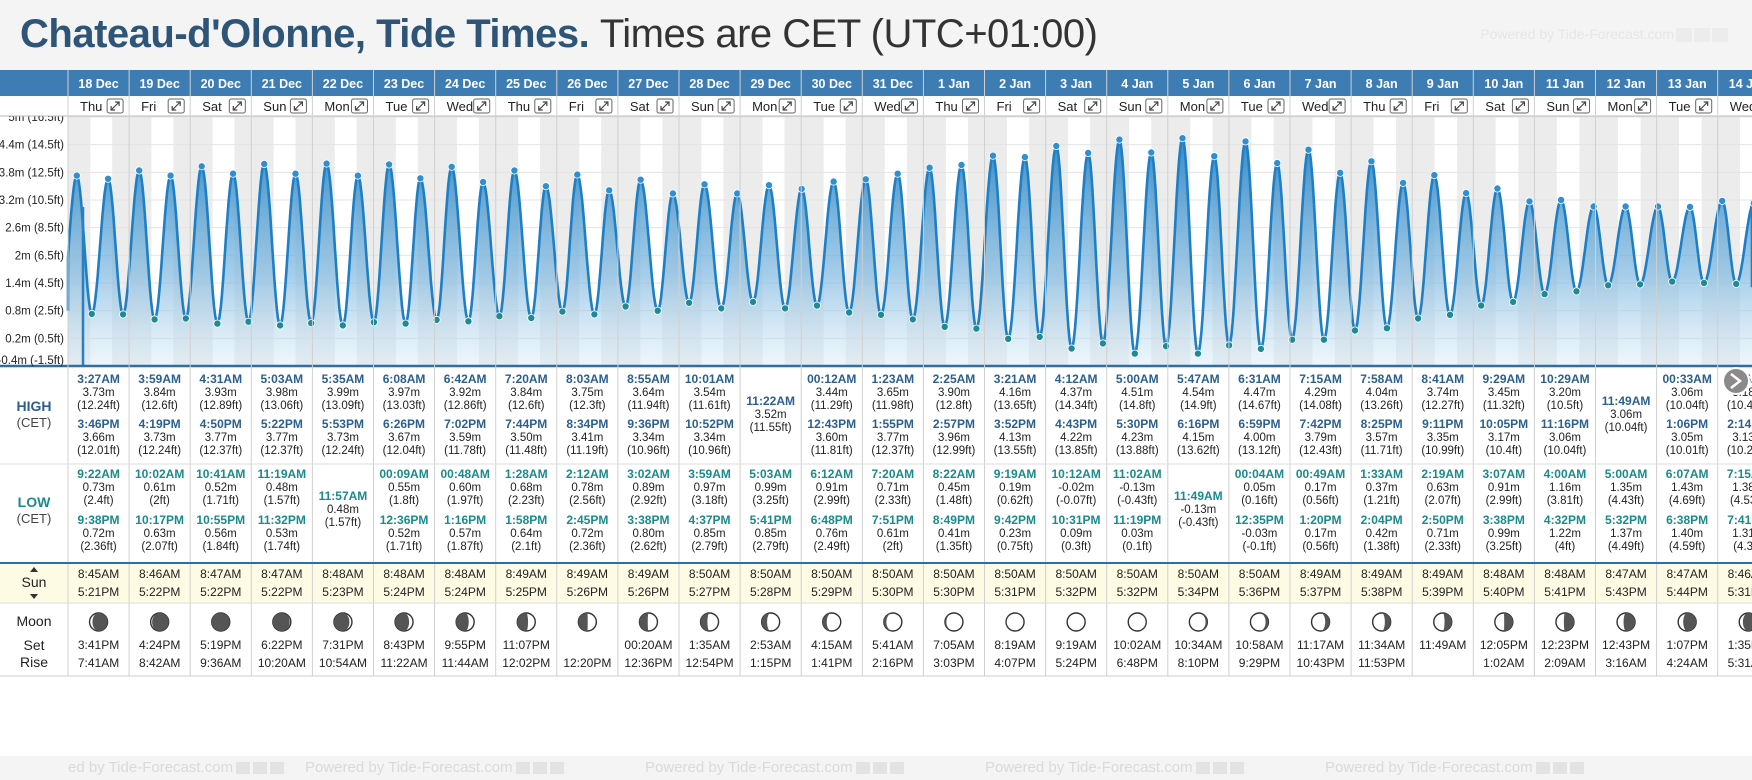  What do you see at coordinates (98, 663) in the screenshot?
I see `moonrise-time: 7:41AM` at bounding box center [98, 663].